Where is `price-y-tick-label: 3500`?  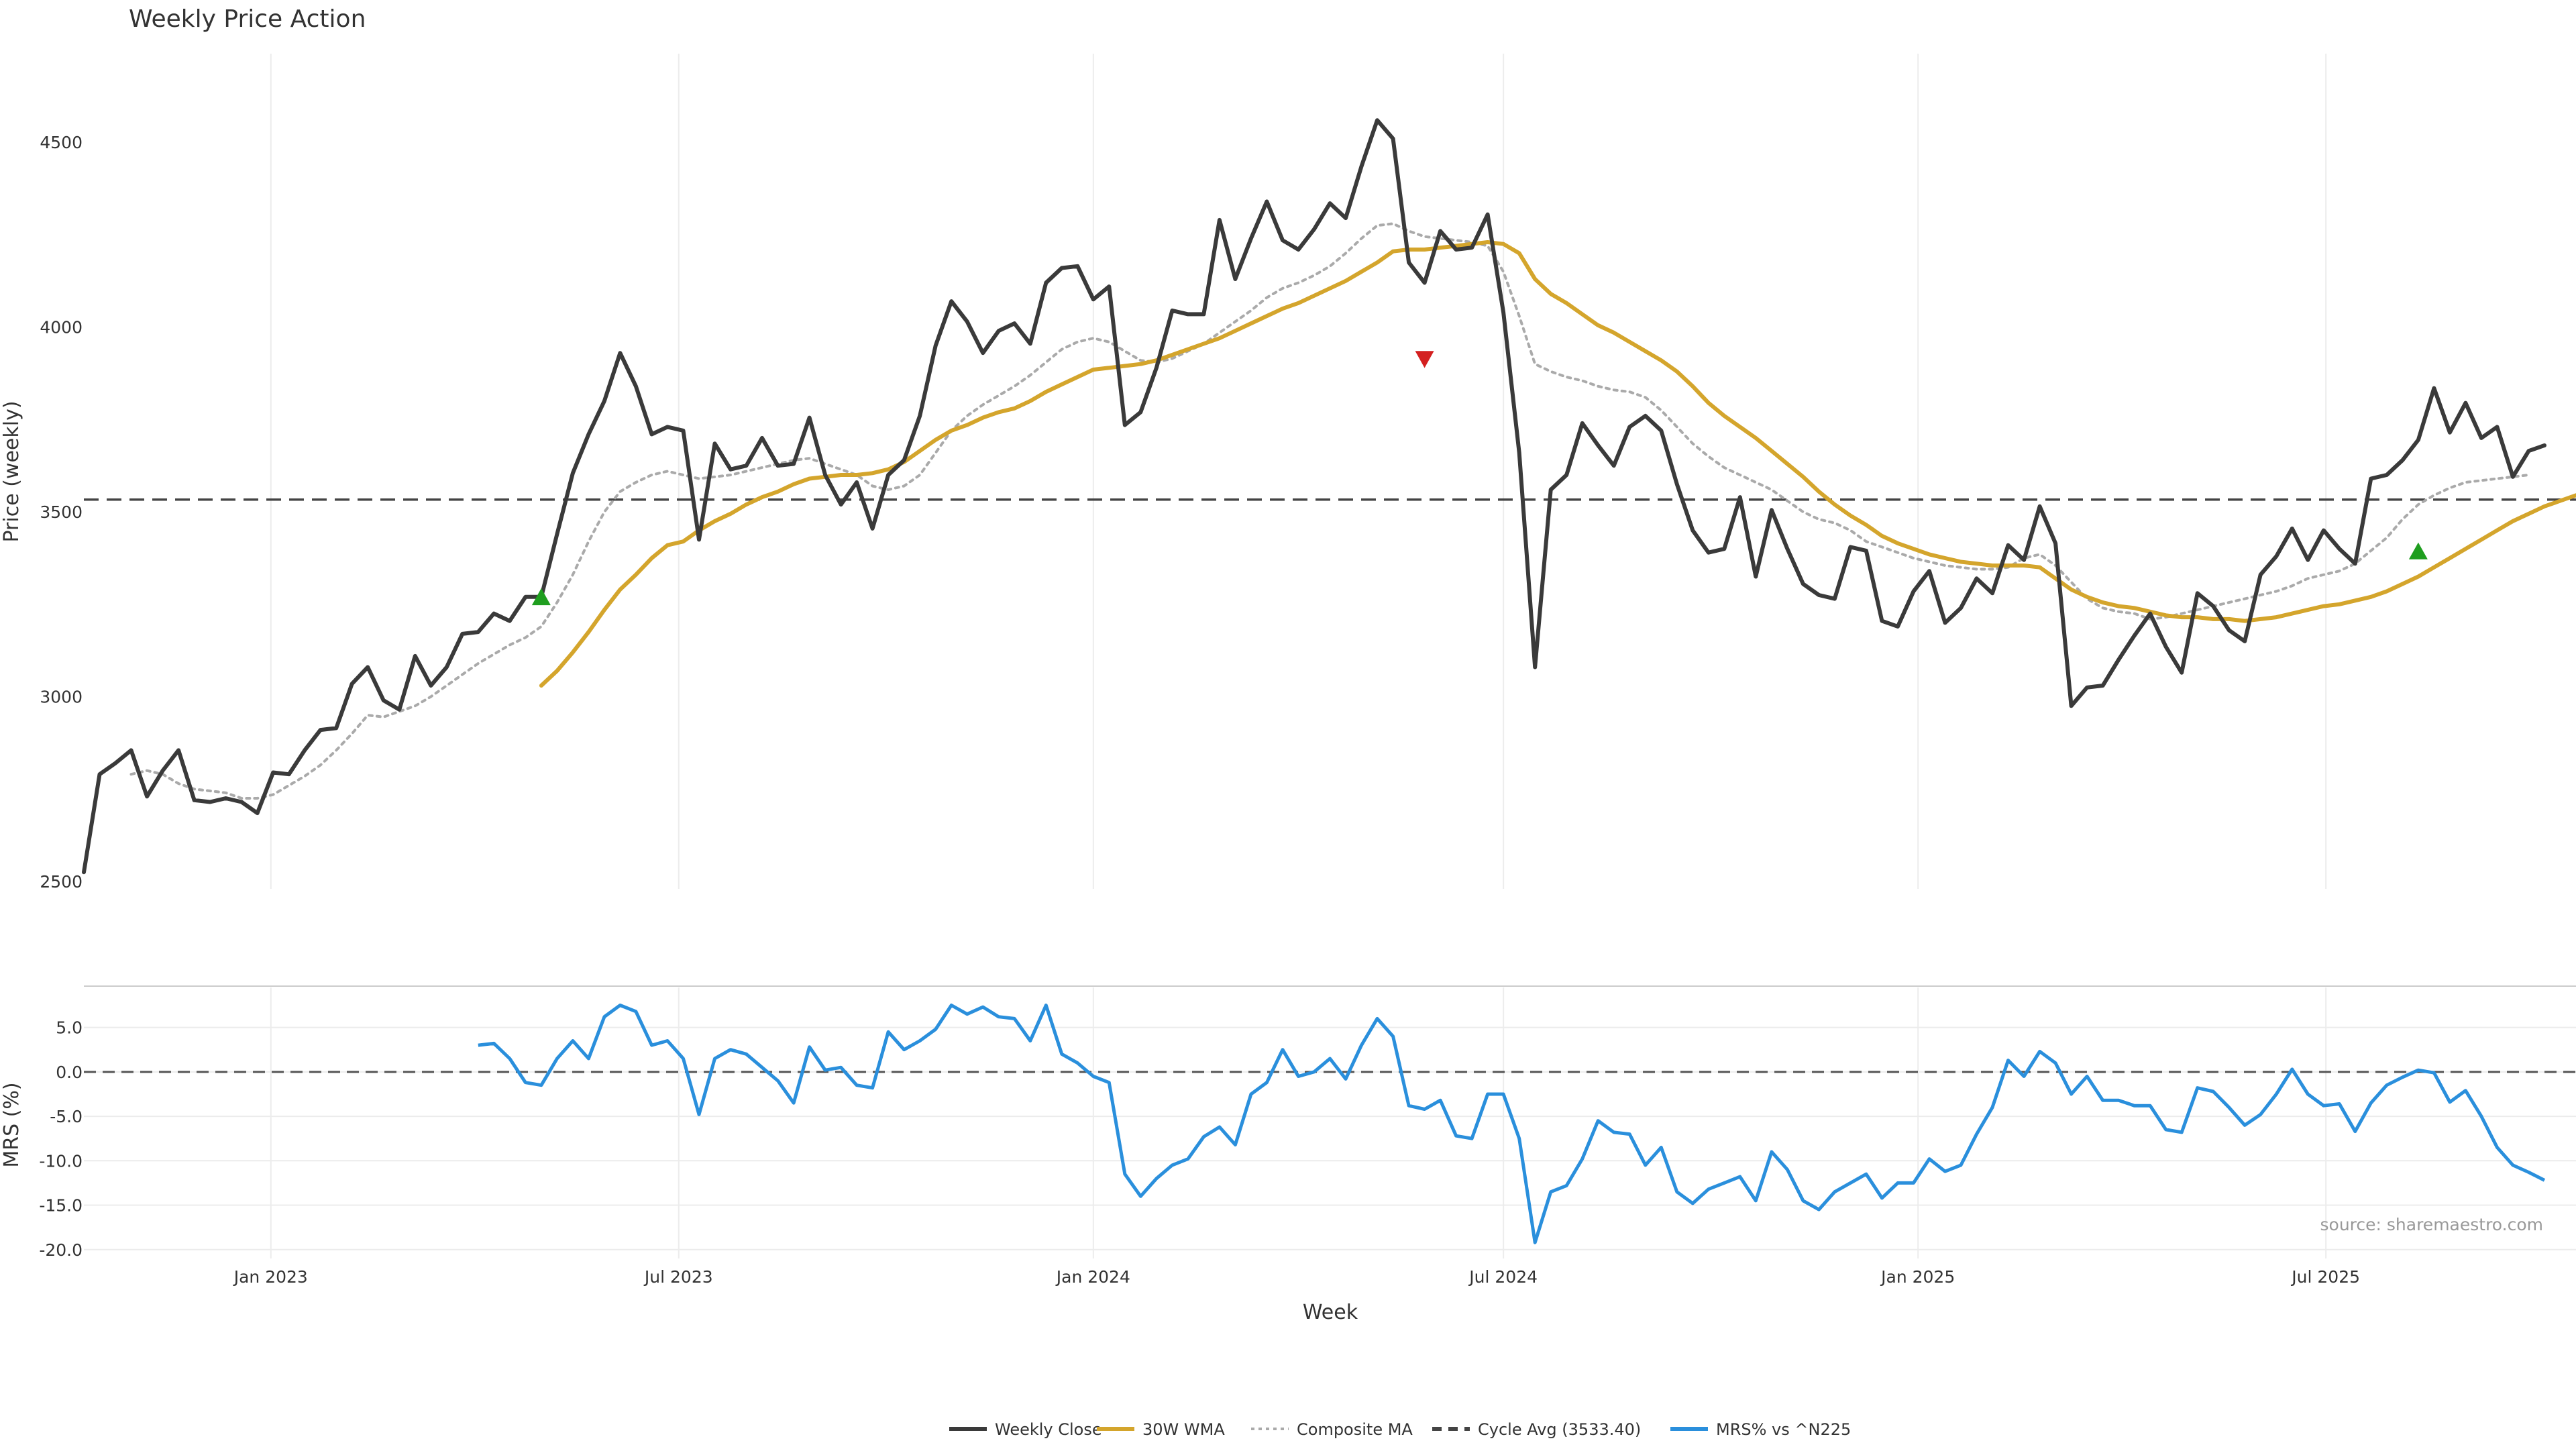
price-y-tick-label: 3500 is located at coordinates (61, 512).